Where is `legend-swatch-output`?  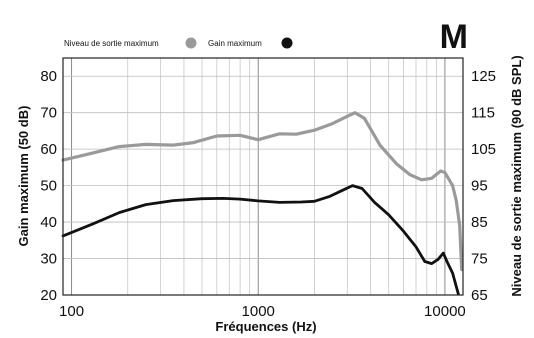 legend-swatch-output is located at coordinates (191, 43).